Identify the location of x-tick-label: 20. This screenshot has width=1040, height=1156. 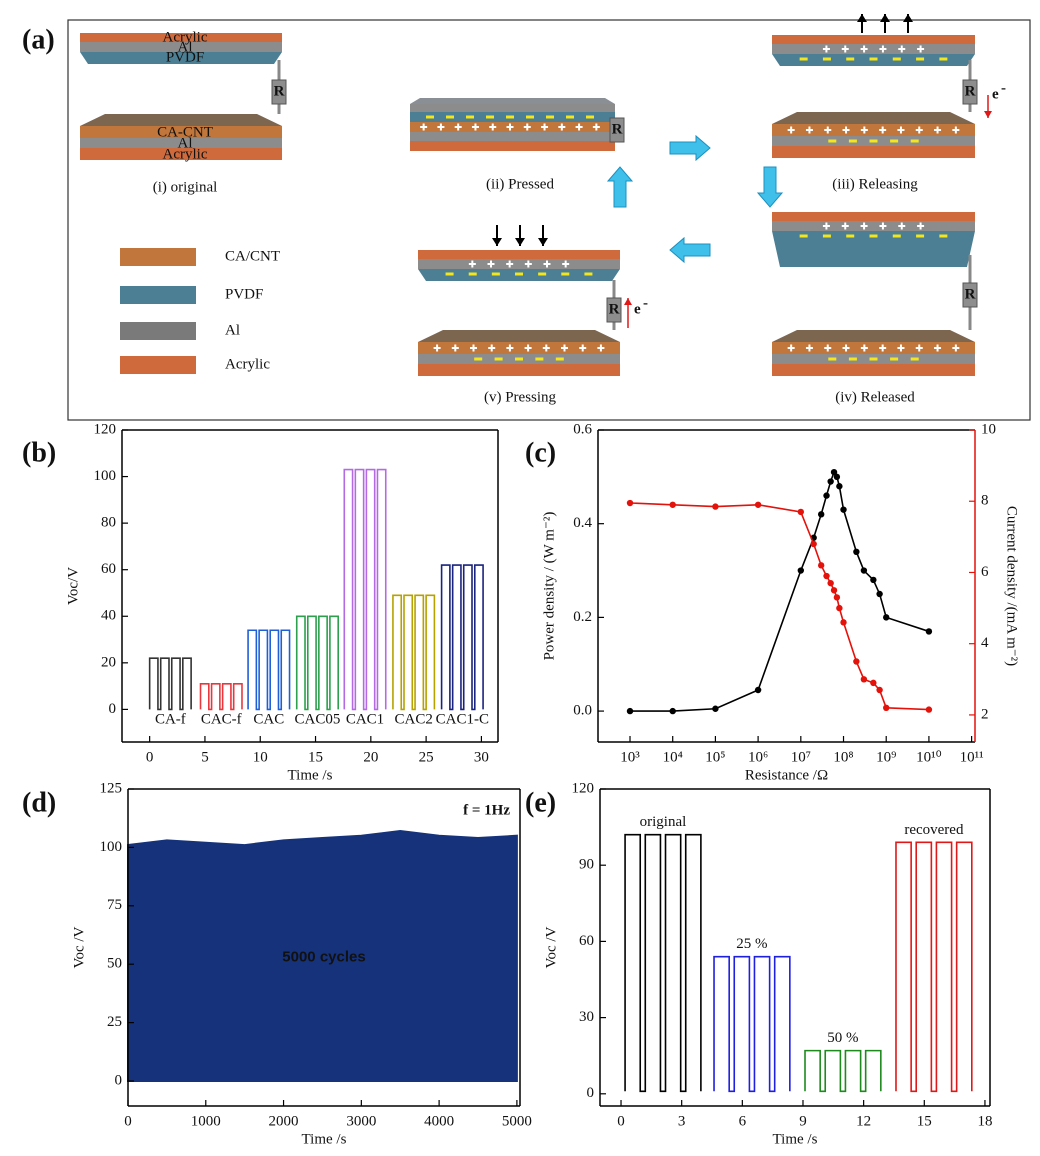
(370, 757).